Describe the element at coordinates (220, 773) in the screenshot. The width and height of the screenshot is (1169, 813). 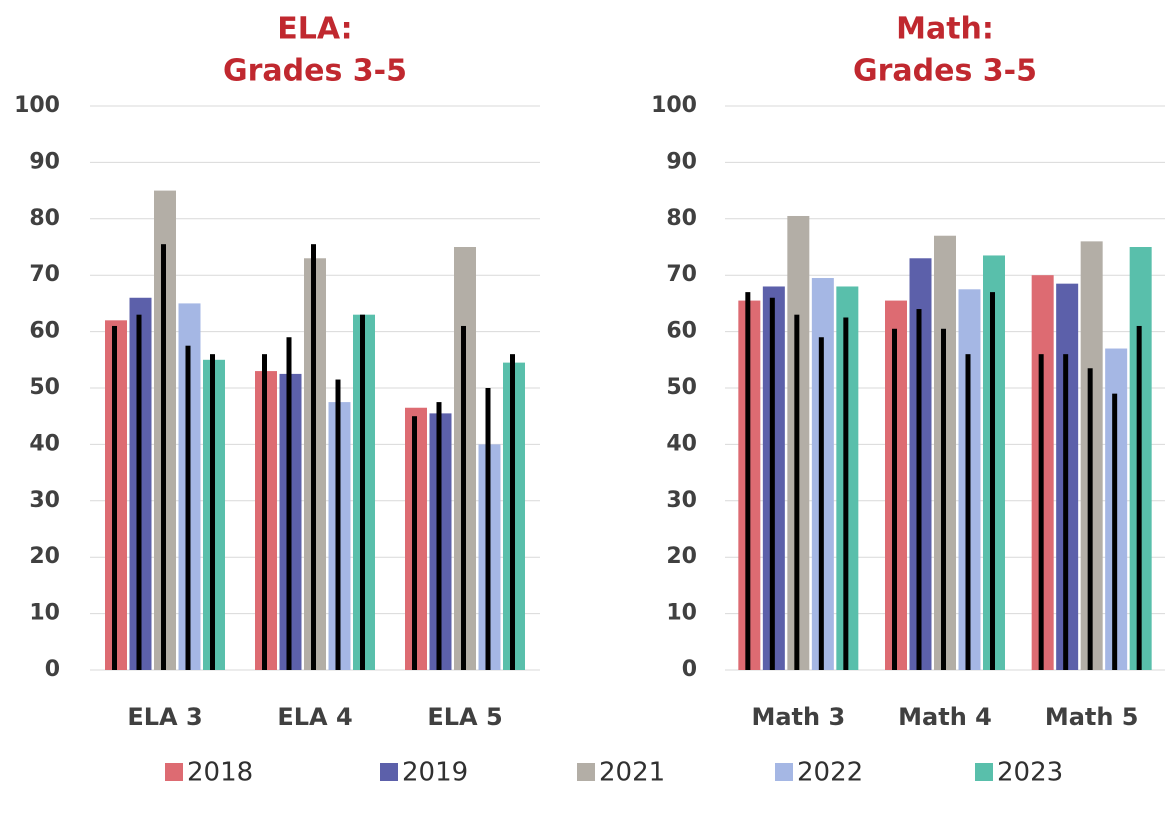
I see `legend-label: 2018` at that location.